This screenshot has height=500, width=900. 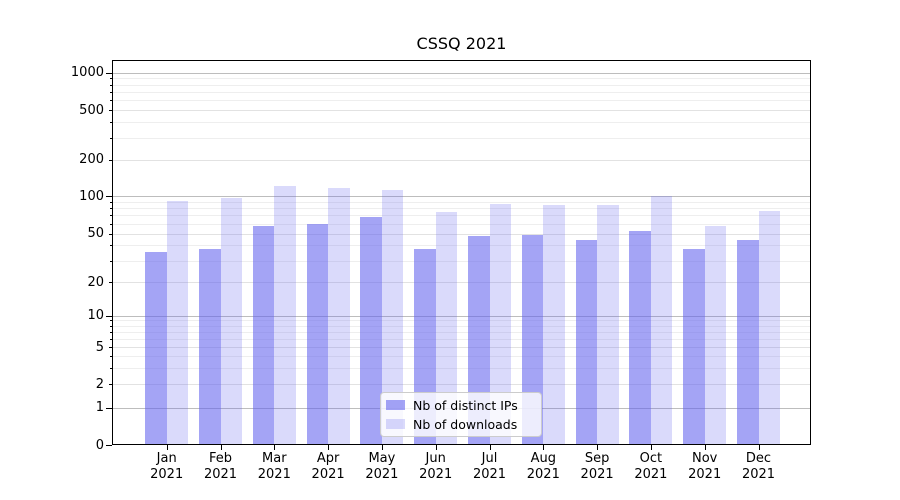 I want to click on x-tick-label-month: Jan, so click(x=166, y=458).